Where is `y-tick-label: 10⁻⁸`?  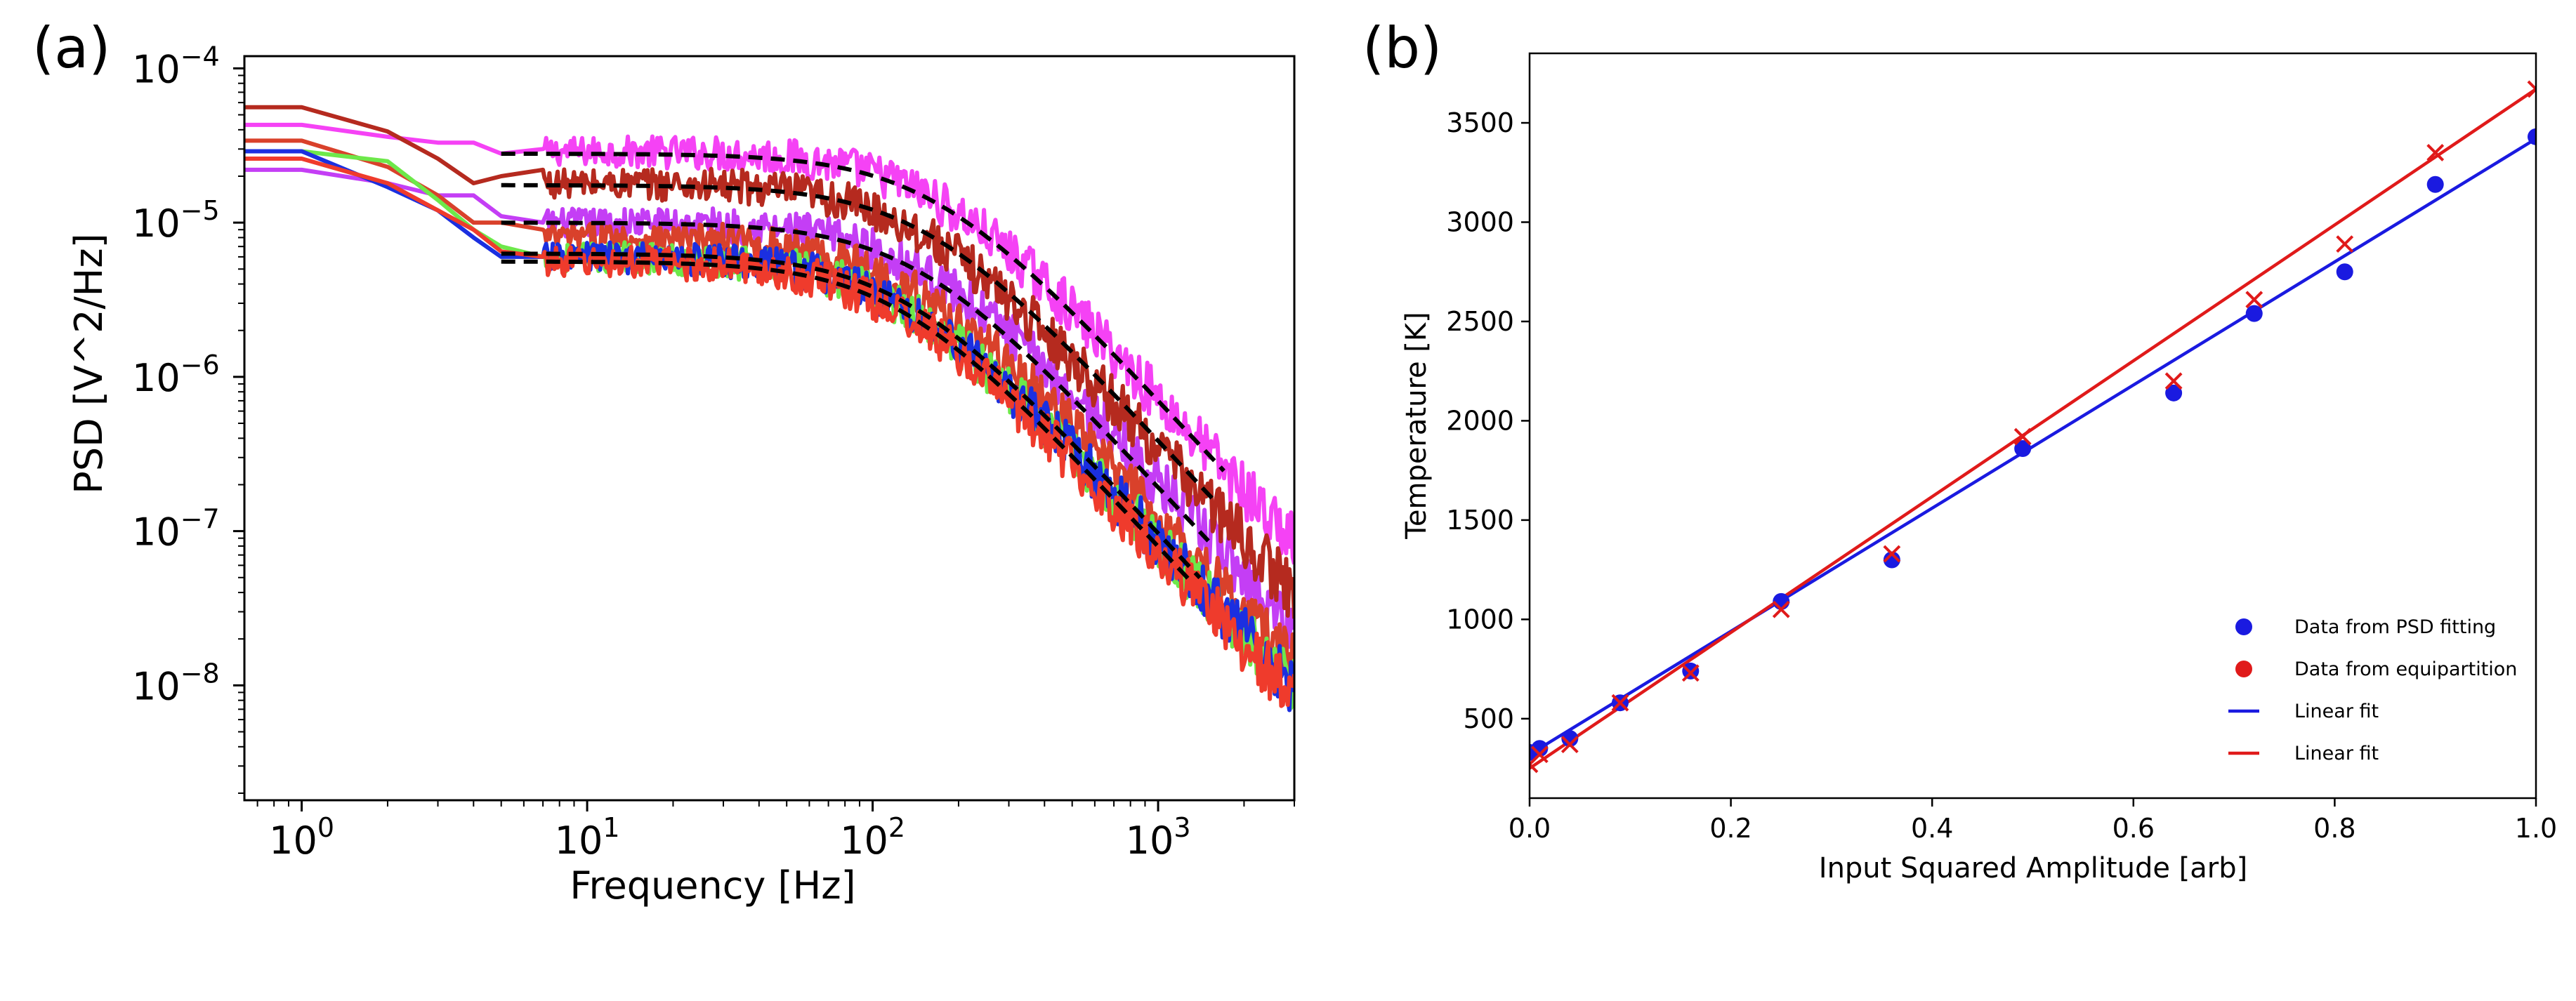 y-tick-label: 10⁻⁸ is located at coordinates (176, 683).